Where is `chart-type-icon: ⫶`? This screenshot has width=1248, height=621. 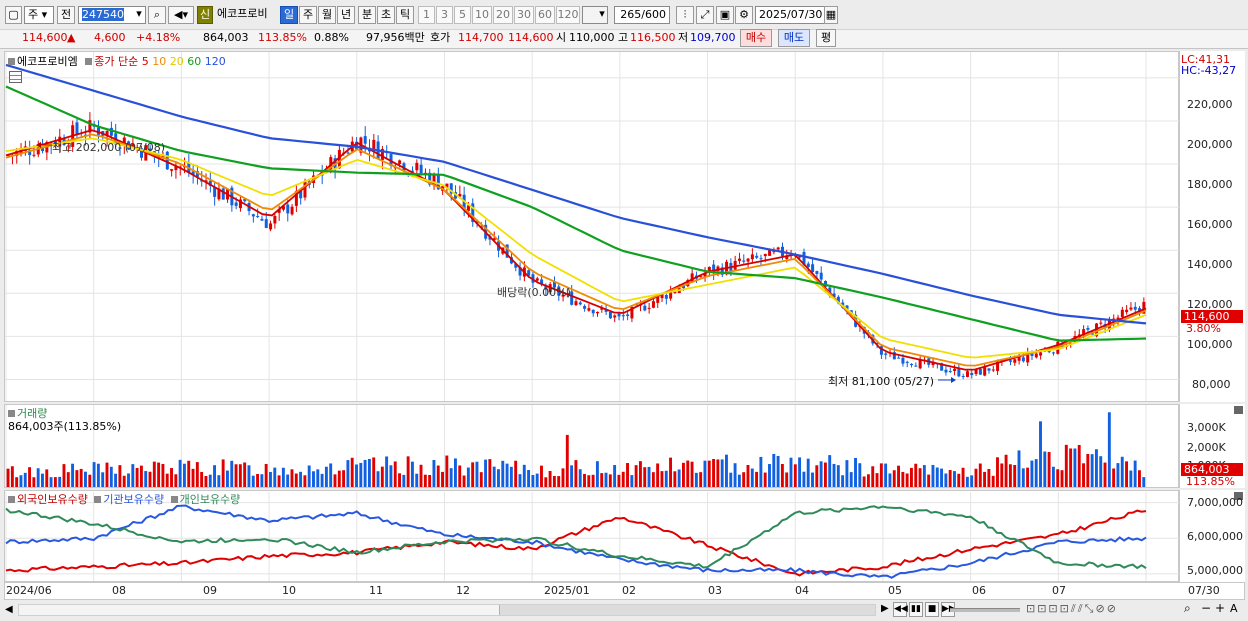
chart-type-icon: ⫶ is located at coordinates (685, 15).